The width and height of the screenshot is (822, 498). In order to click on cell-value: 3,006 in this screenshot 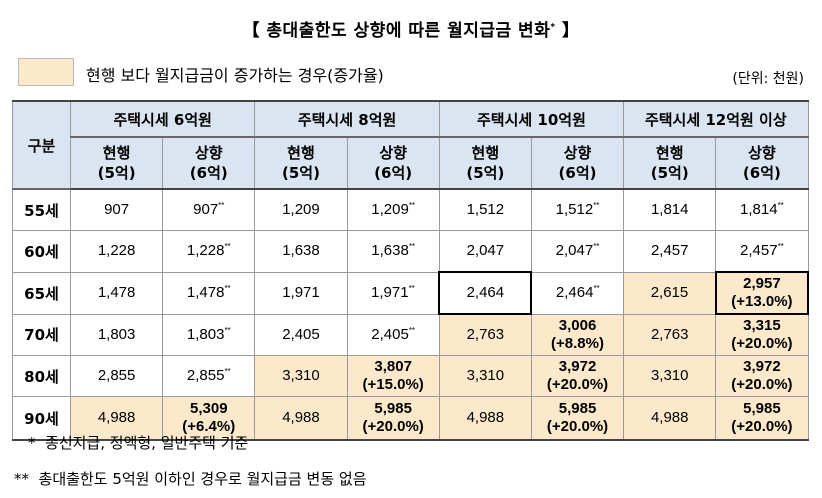, I will do `click(577, 325)`.